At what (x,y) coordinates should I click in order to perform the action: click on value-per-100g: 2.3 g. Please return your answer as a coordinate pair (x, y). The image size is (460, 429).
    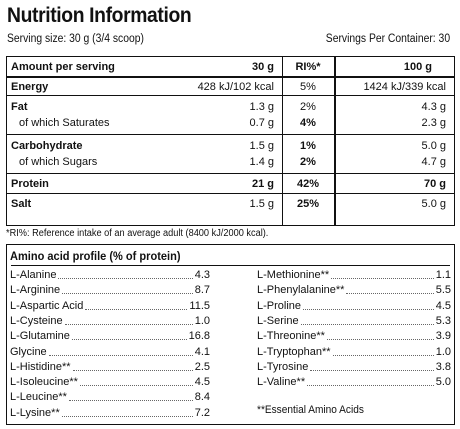
    Looking at the image, I should click on (433, 123).